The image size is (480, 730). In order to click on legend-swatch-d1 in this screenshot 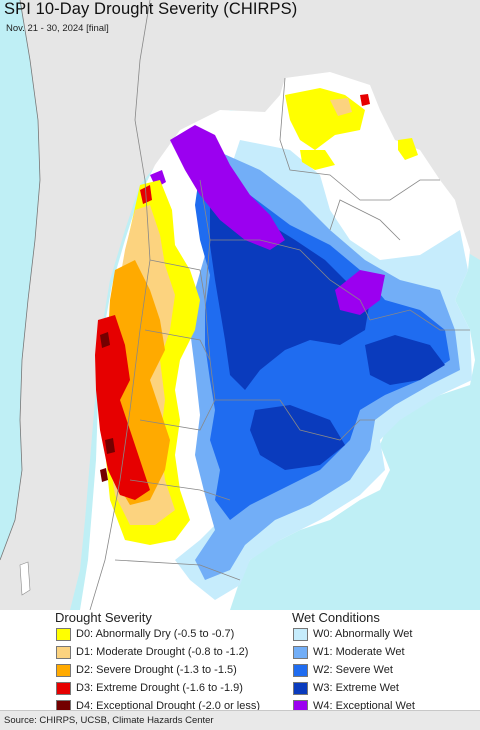, I will do `click(63, 652)`.